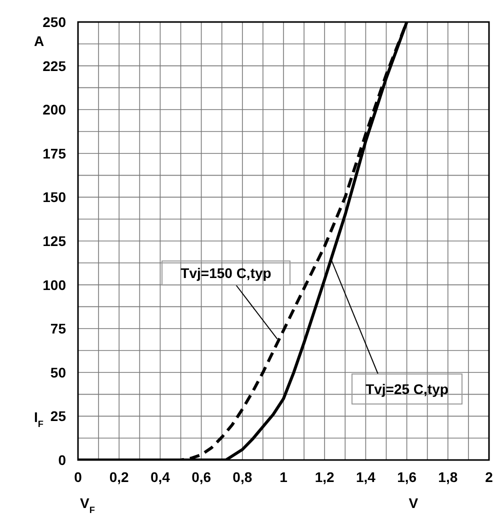 This screenshot has height=515, width=496. Describe the element at coordinates (54, 241) in the screenshot. I see `y-tick-label: 125` at that location.